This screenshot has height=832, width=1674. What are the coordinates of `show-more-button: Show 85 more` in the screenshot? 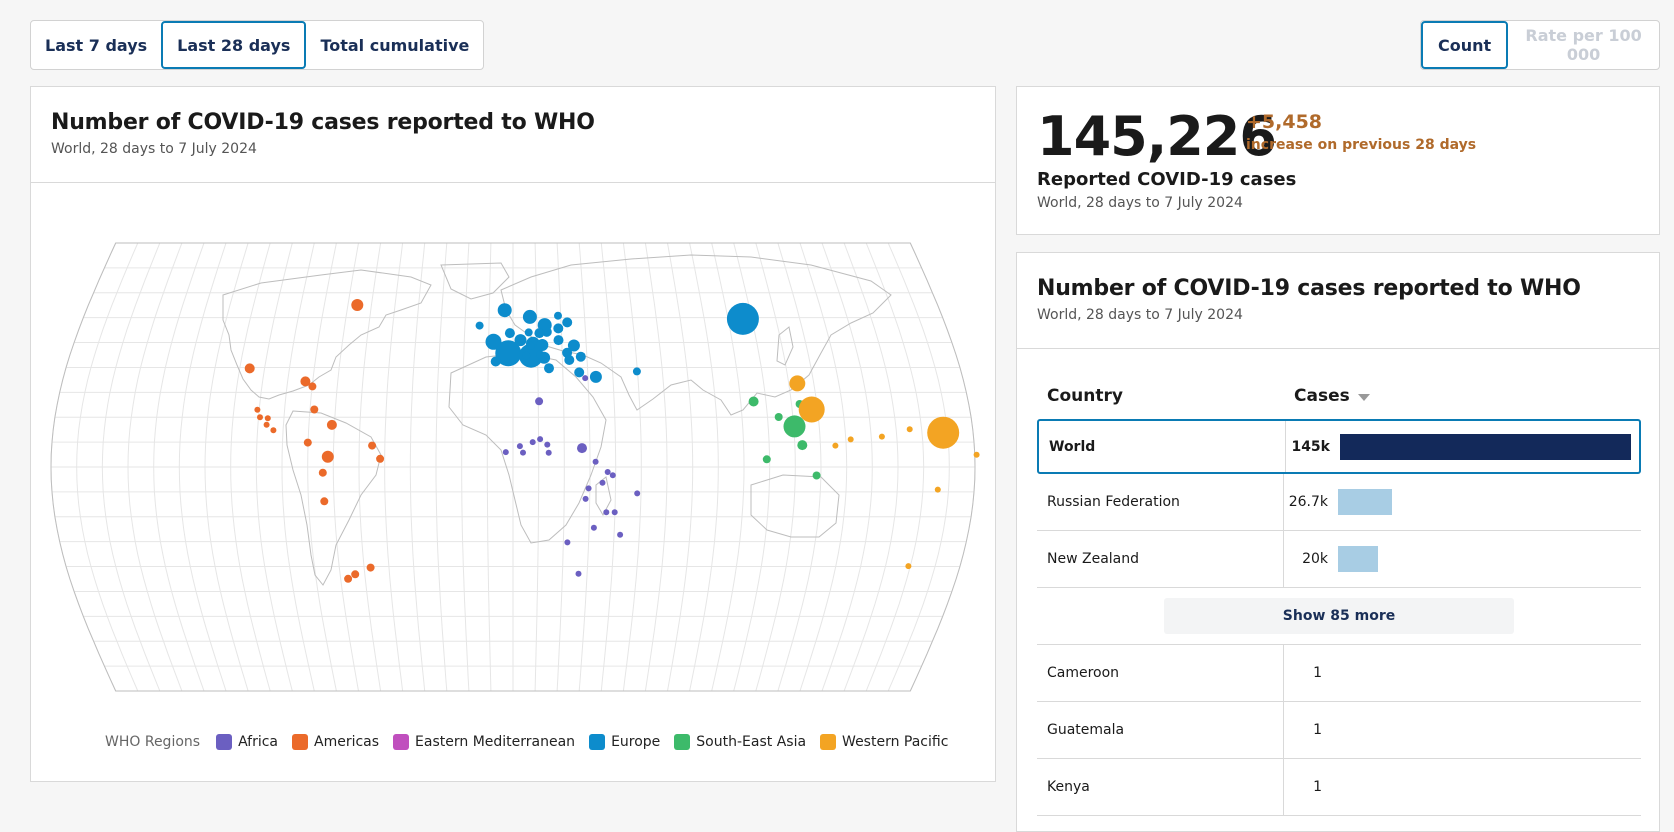 It's located at (1339, 616).